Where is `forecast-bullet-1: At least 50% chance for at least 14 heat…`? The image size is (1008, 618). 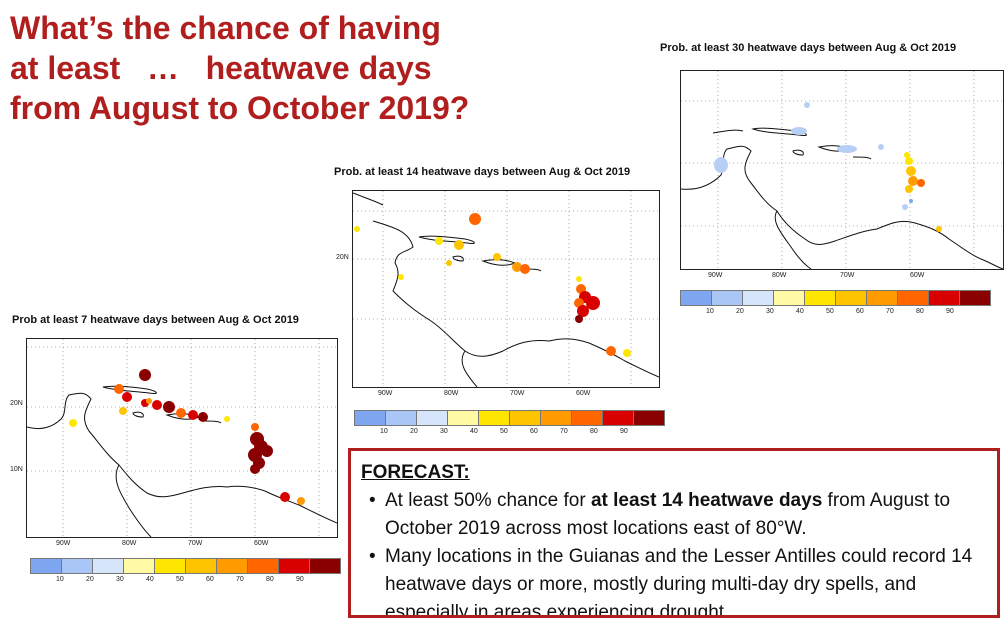 forecast-bullet-1: At least 50% chance for at least 14 heat… is located at coordinates (678, 515).